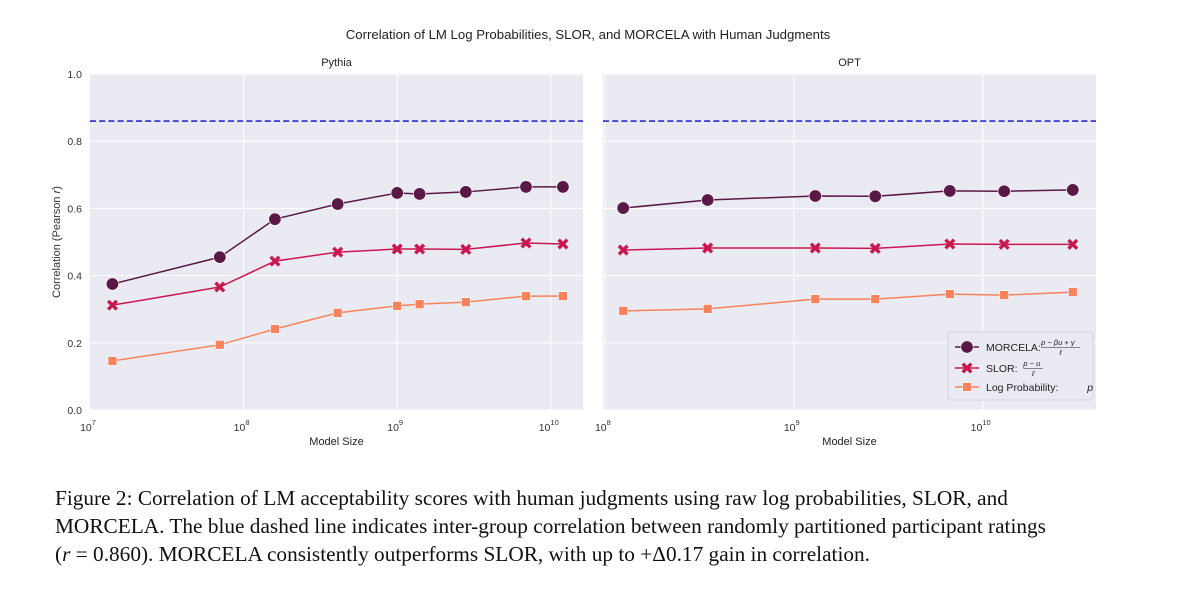 This screenshot has width=1199, height=590. I want to click on x-tick-label: 10⁷, so click(88, 426).